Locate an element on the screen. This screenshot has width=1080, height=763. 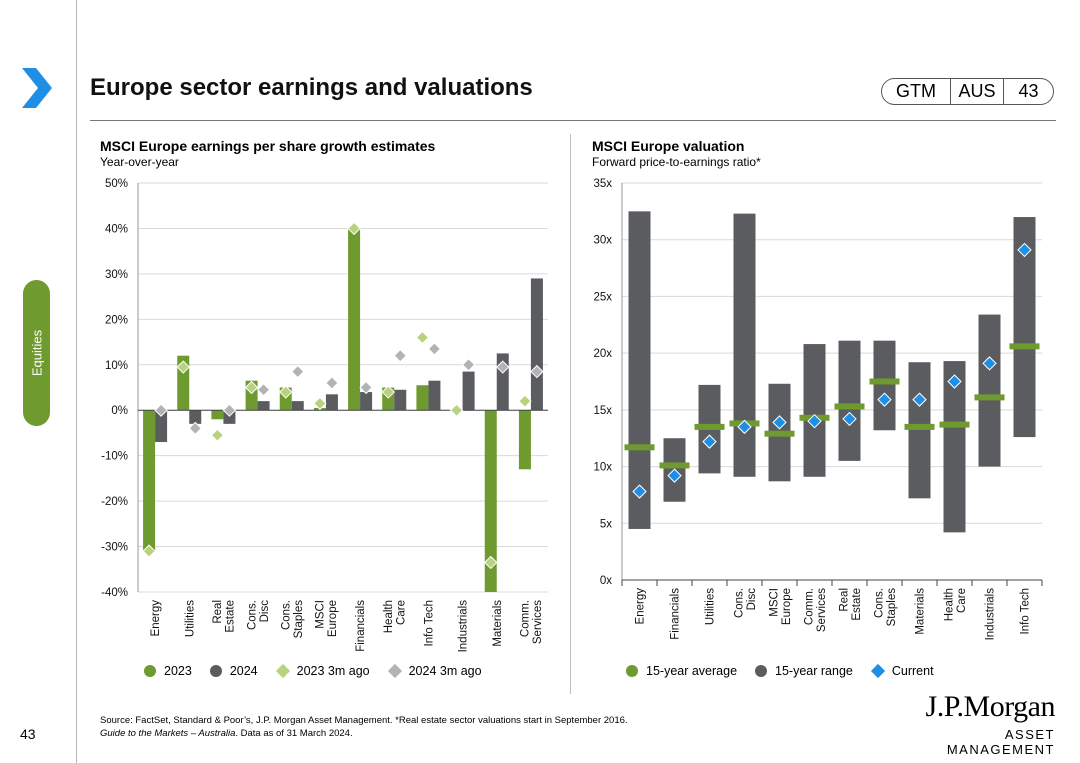
x-tick-line: Info Tech is located at coordinates (429, 623).